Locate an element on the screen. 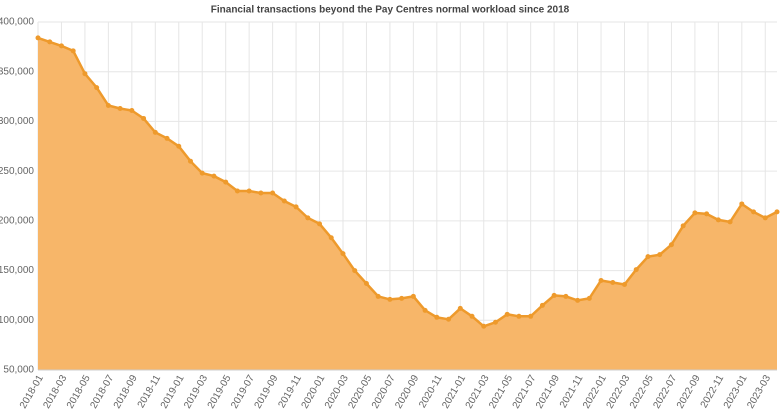 This screenshot has width=780, height=409. y-tick-label: 100,000 is located at coordinates (17, 320).